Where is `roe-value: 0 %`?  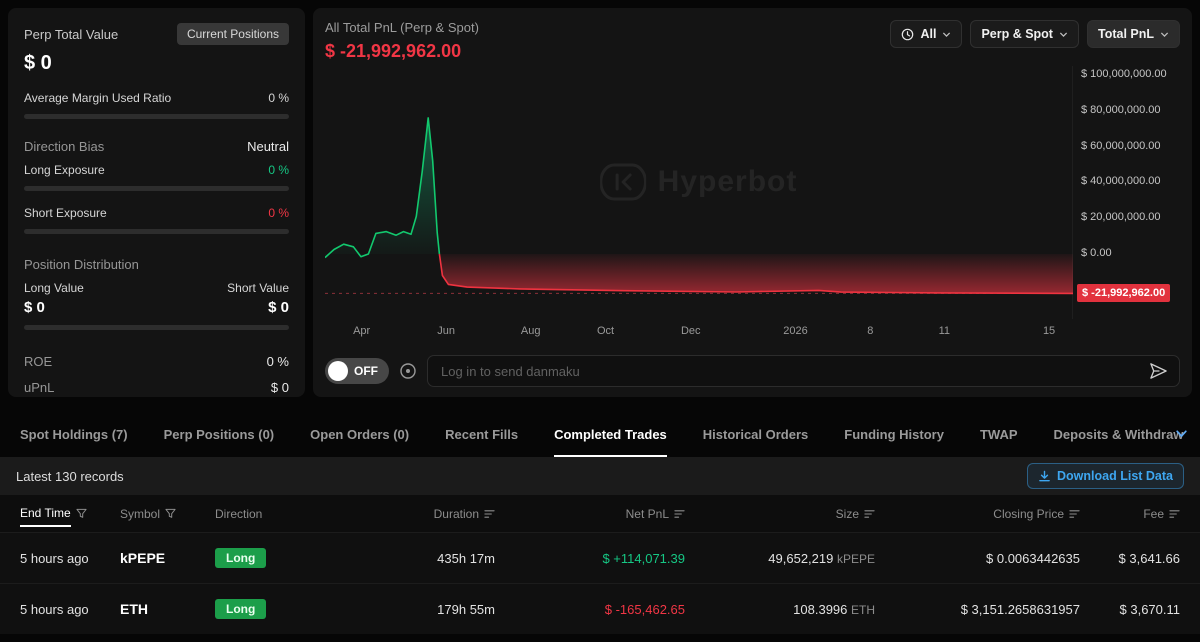
roe-value: 0 % is located at coordinates (277, 361).